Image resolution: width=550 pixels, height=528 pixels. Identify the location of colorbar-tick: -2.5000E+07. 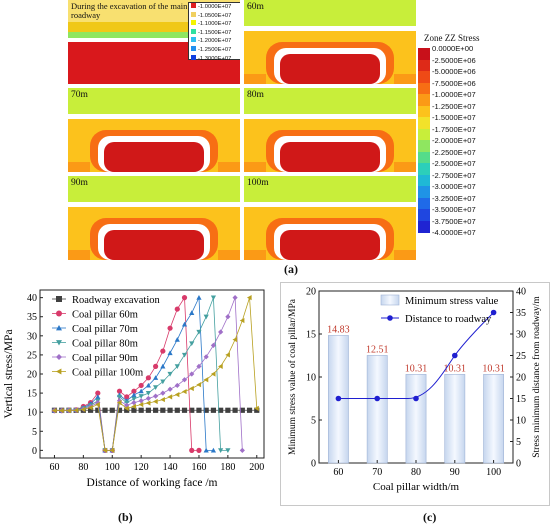
(454, 163).